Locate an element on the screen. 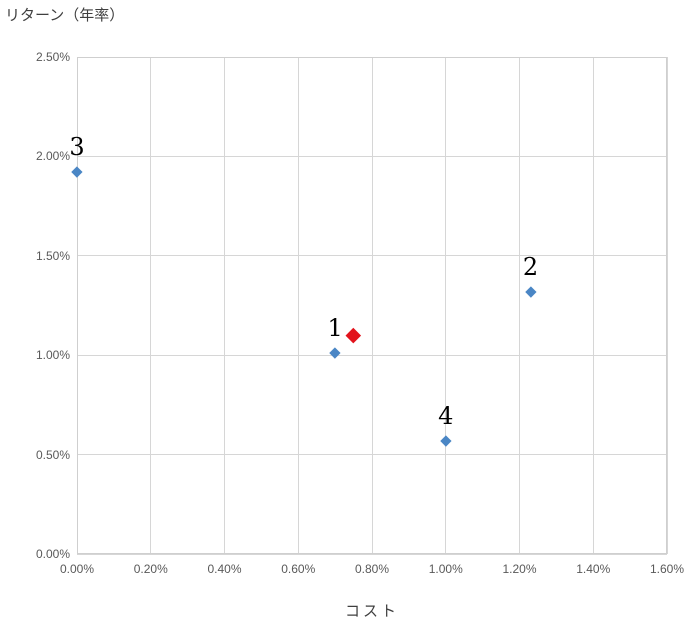 Image resolution: width=691 pixels, height=637 pixels. data-point-label: 1 is located at coordinates (335, 328).